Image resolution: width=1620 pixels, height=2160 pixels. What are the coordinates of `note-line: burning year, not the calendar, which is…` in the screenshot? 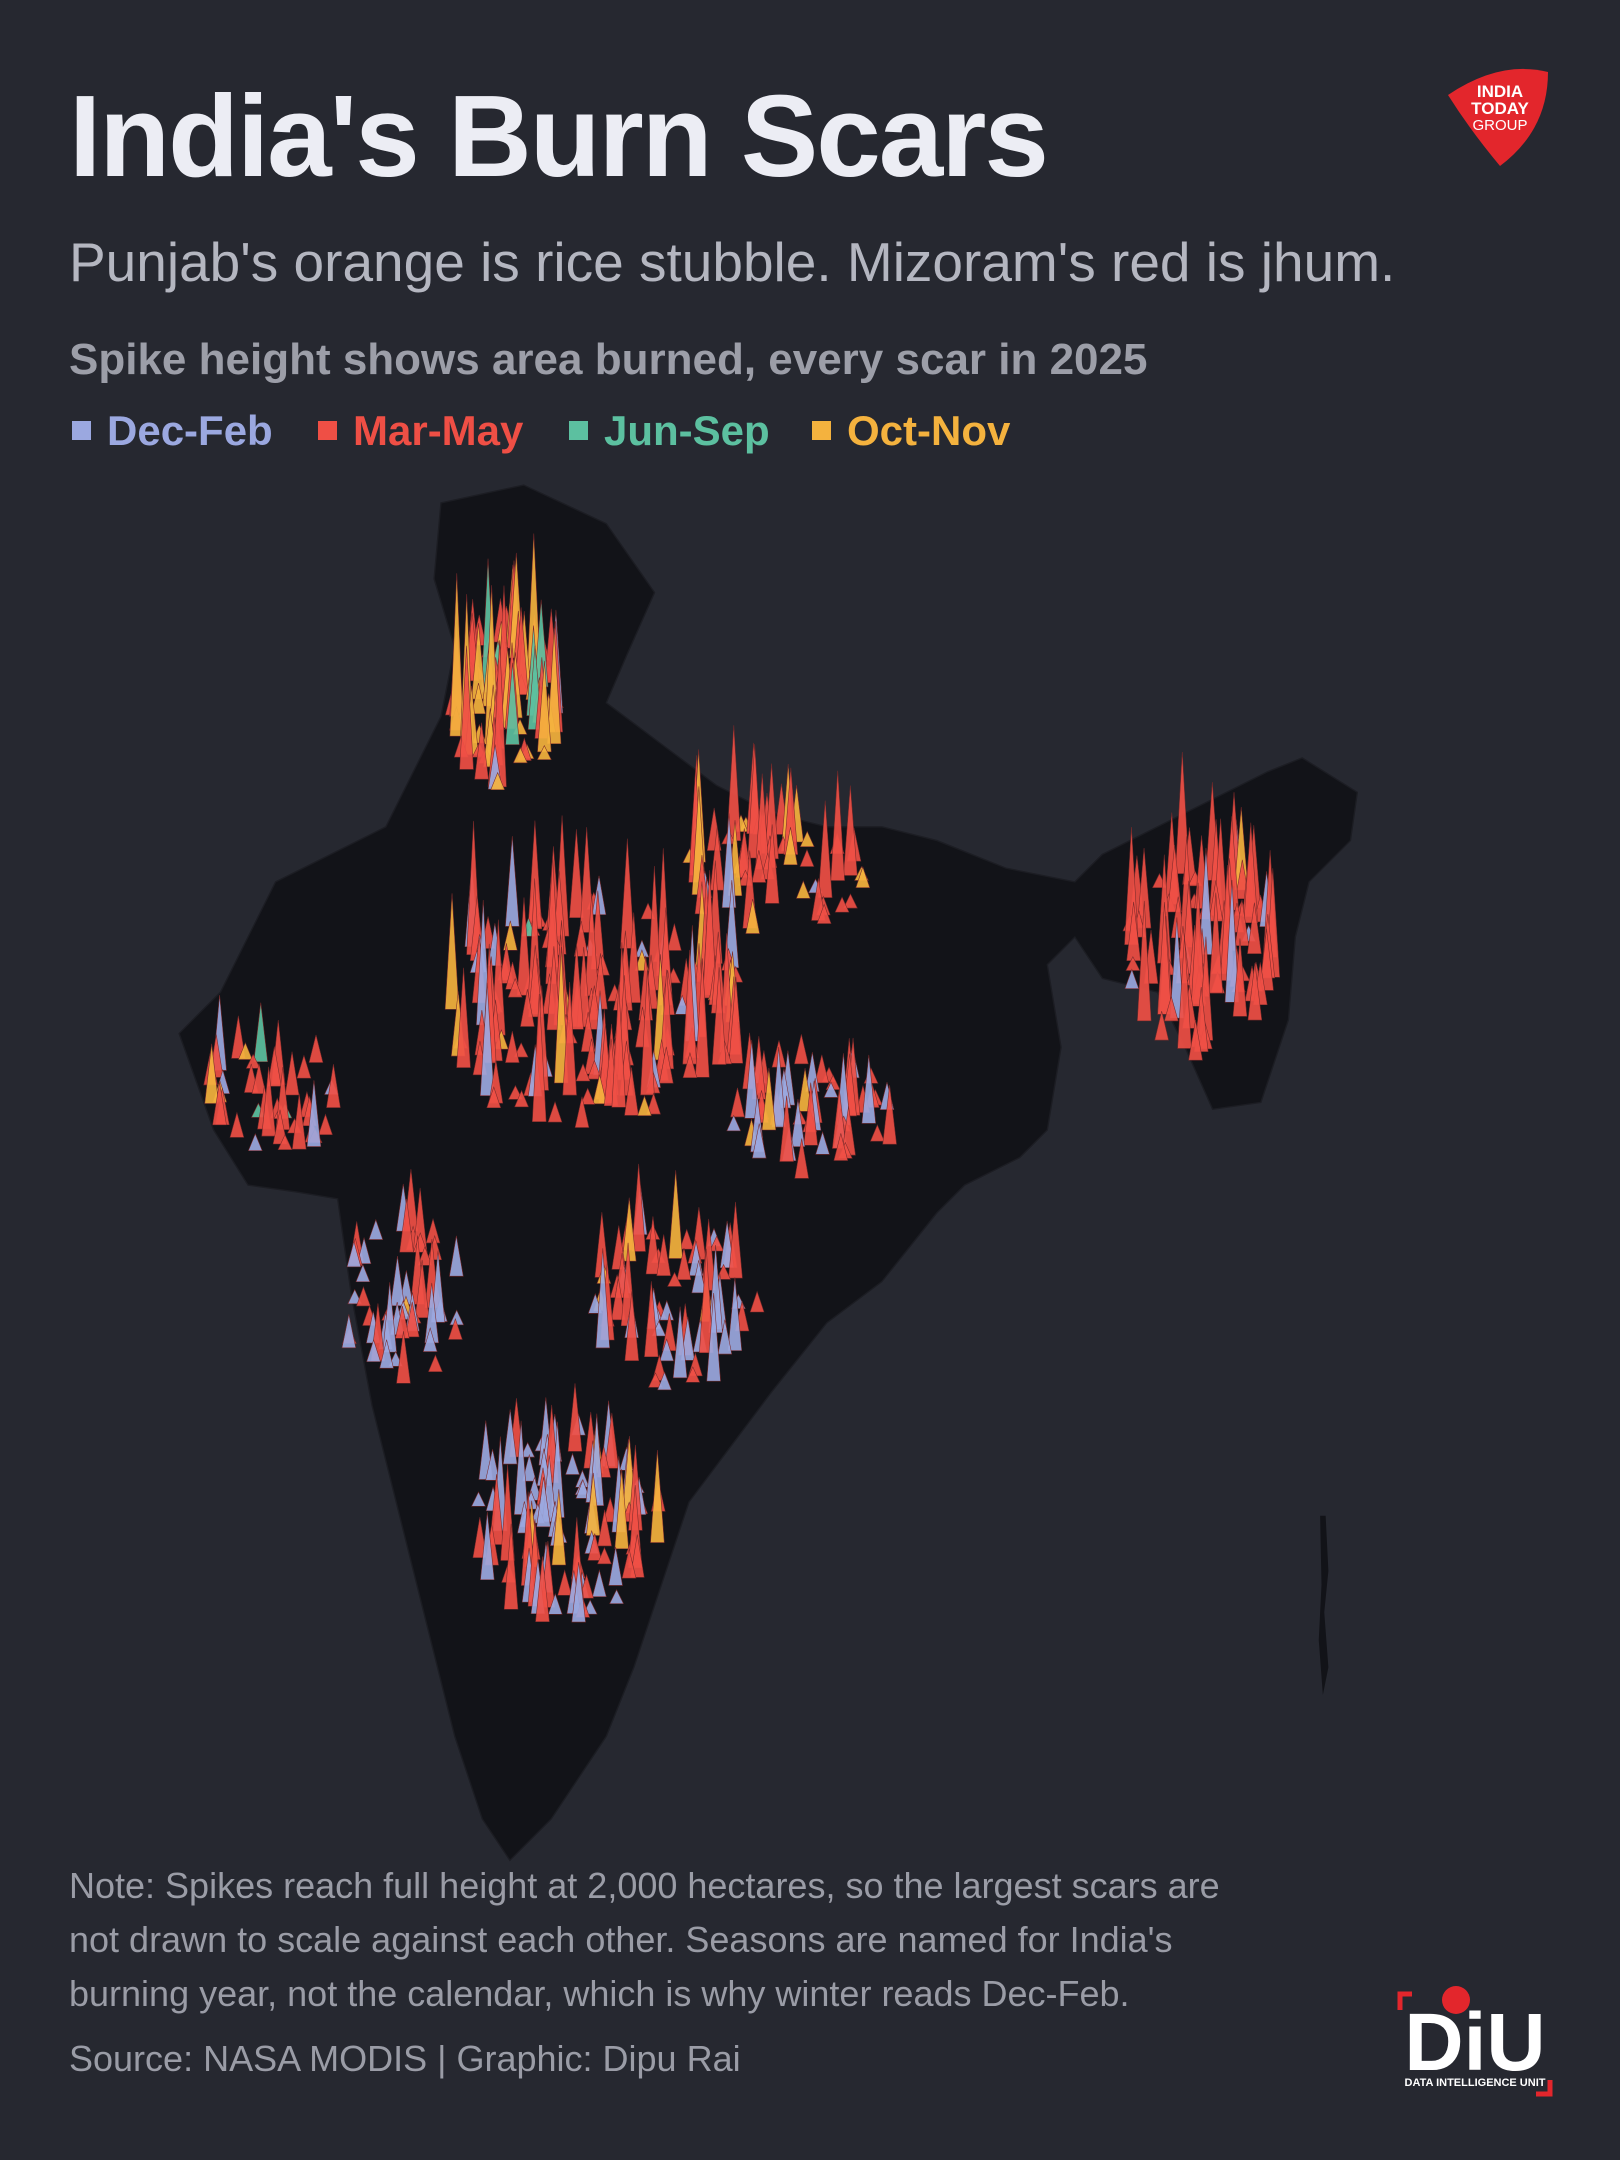 It's located at (599, 1993).